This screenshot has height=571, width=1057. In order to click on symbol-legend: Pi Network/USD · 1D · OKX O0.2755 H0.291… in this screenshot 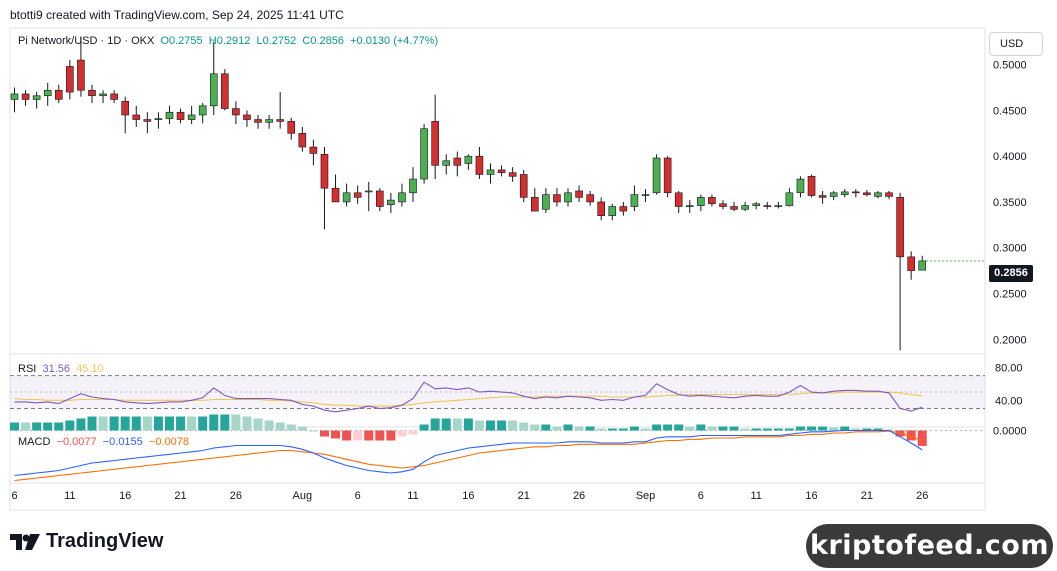, I will do `click(228, 41)`.